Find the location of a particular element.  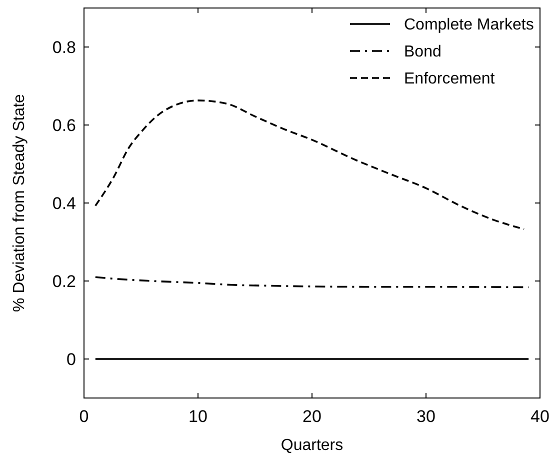

x-tick-label: 0 is located at coordinates (84, 416).